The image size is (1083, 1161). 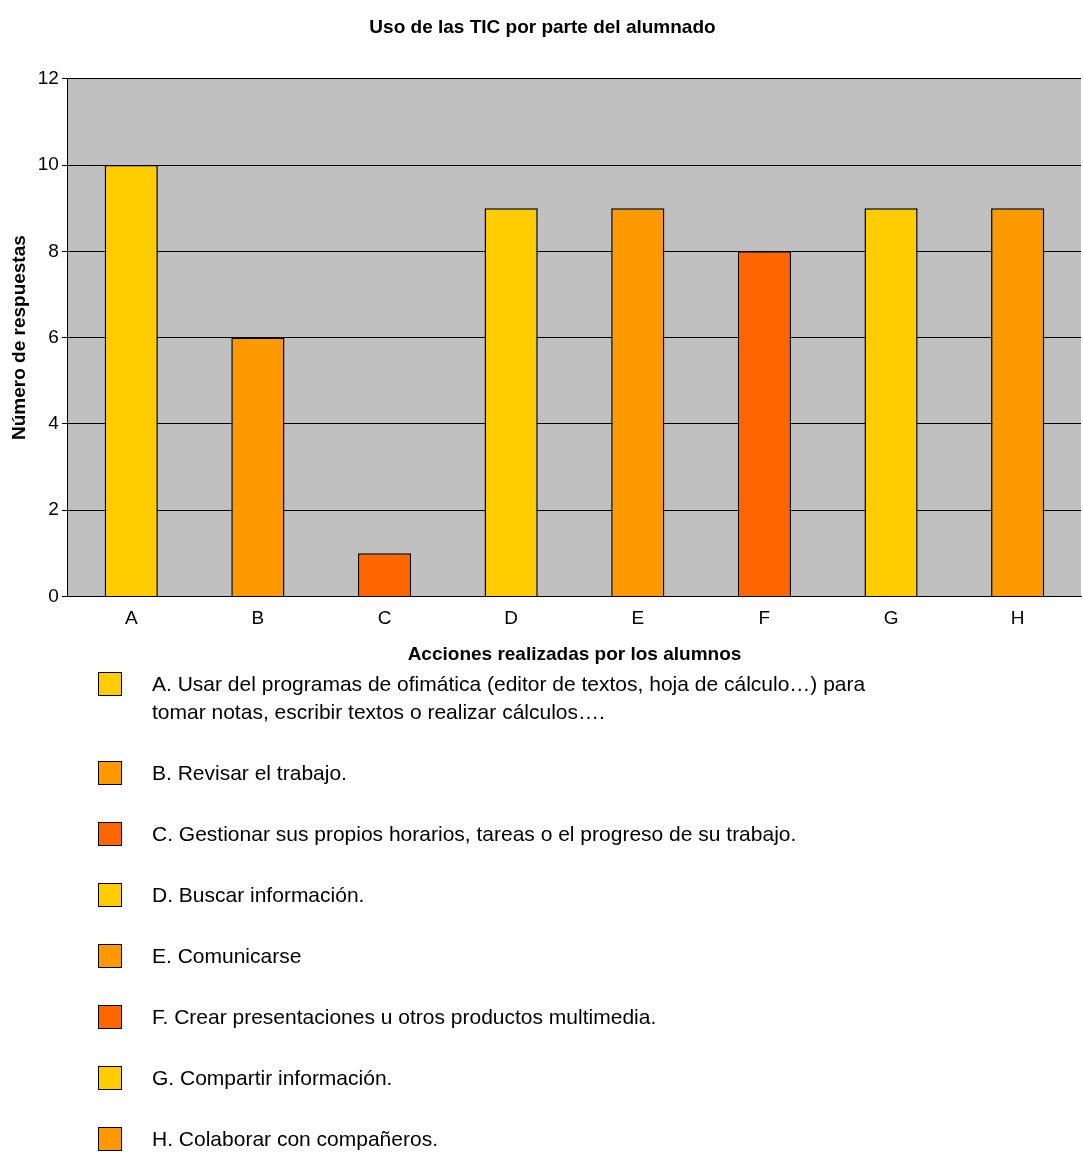 I want to click on x-tick-label: A, so click(x=131, y=618).